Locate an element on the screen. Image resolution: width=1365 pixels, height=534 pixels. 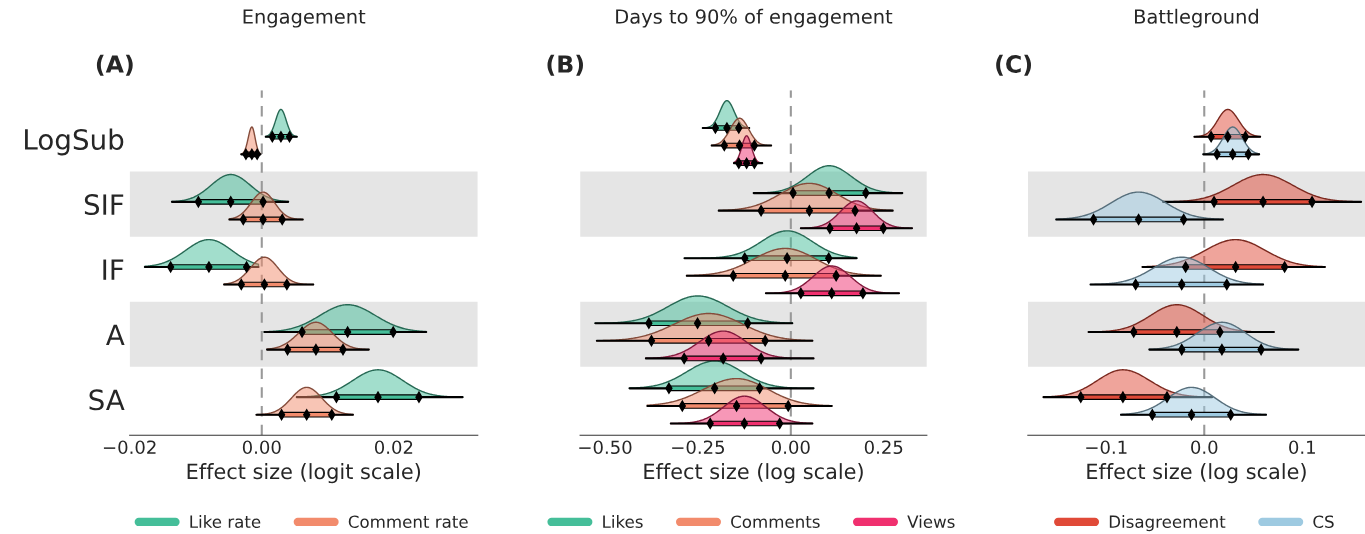
legend-label: Like rate is located at coordinates (225, 522).